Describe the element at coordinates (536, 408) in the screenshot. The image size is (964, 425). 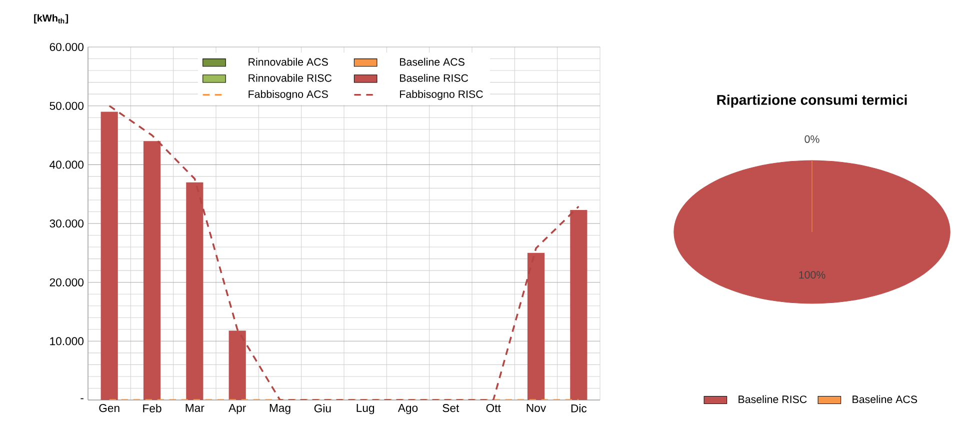
I see `x-tick-label: Nov` at that location.